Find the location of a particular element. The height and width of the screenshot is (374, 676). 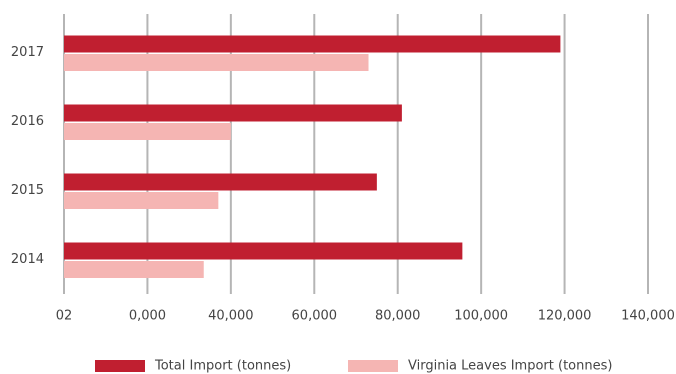

x-tick-label: 40,000 is located at coordinates (231, 316).